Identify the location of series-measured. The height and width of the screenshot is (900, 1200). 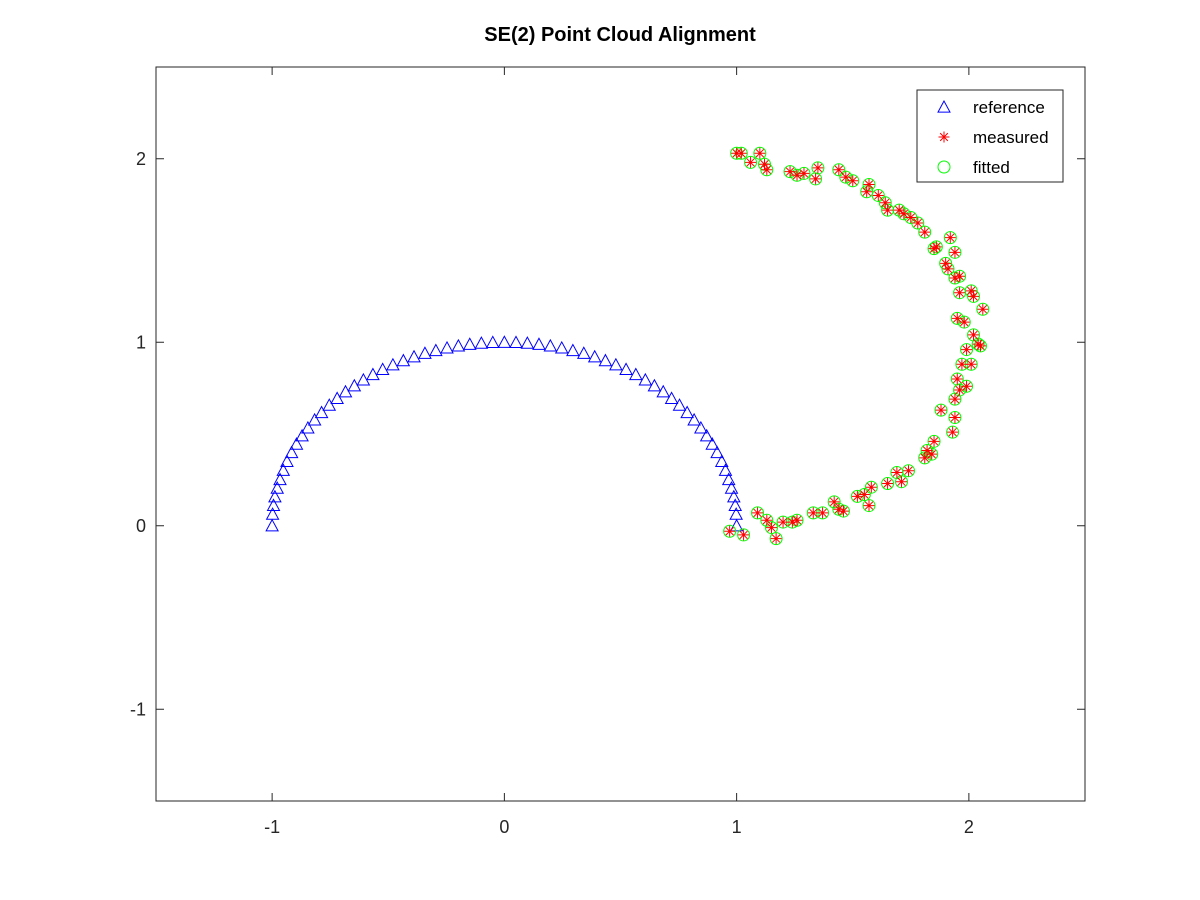
(856, 346).